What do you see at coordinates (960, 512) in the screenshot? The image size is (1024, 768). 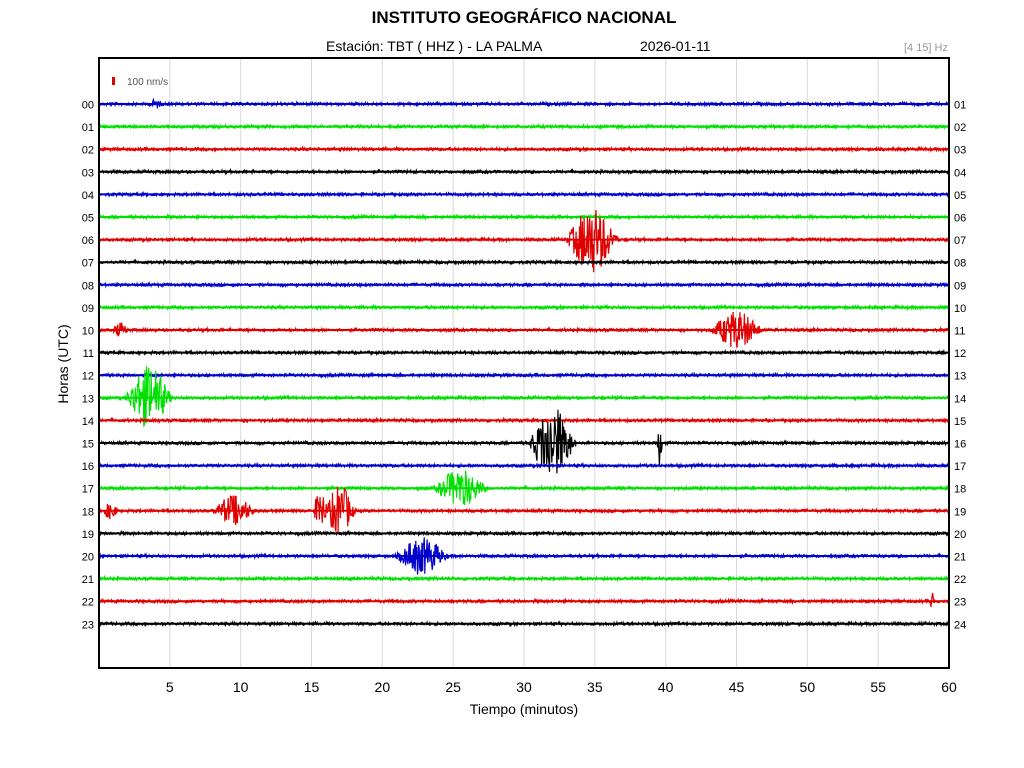 I see `hour-label-right: 19` at bounding box center [960, 512].